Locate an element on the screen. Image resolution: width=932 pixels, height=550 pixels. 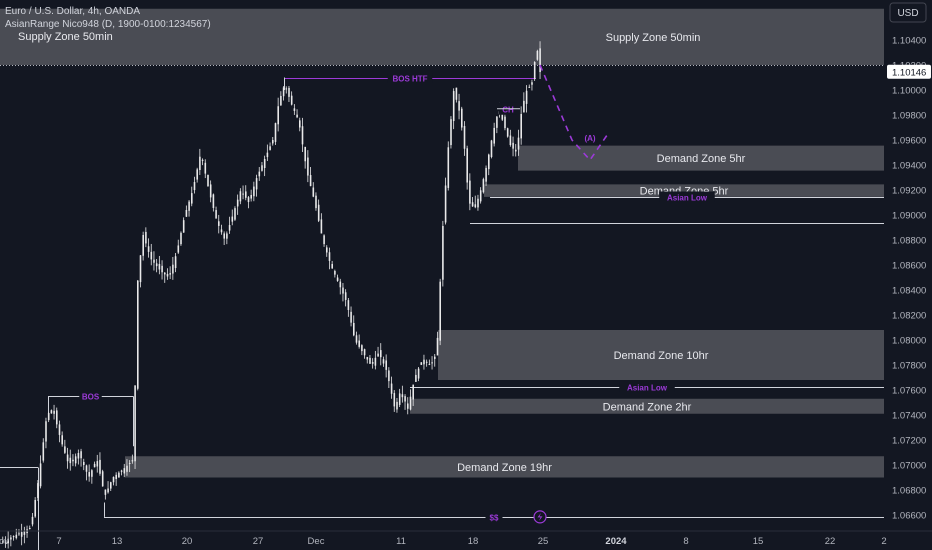
annotation-layer: CH (A) is located at coordinates (553, 113).